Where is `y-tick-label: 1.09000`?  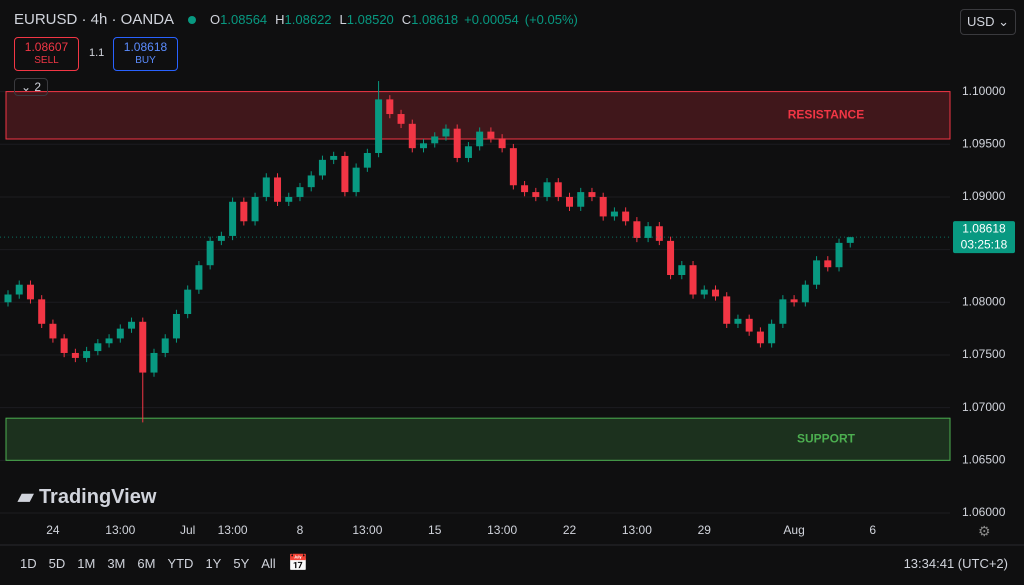 y-tick-label: 1.09000 is located at coordinates (984, 196).